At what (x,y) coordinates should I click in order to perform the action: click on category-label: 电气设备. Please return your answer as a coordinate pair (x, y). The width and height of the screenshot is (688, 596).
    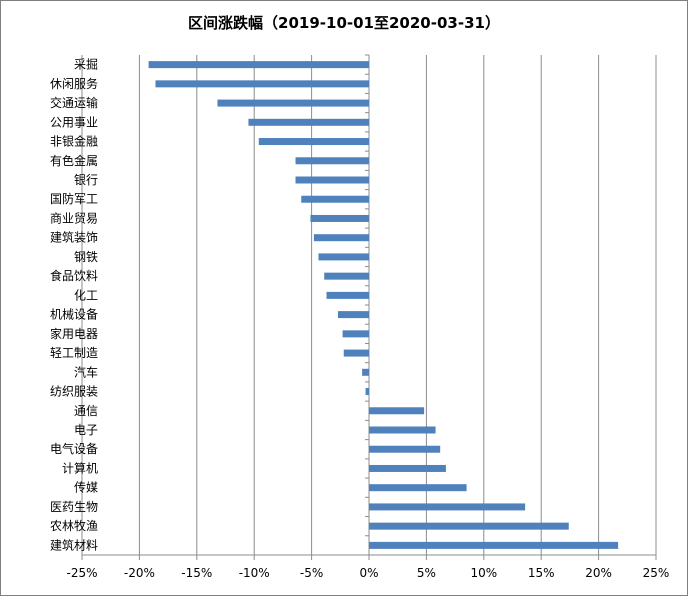
    Looking at the image, I should click on (74, 448).